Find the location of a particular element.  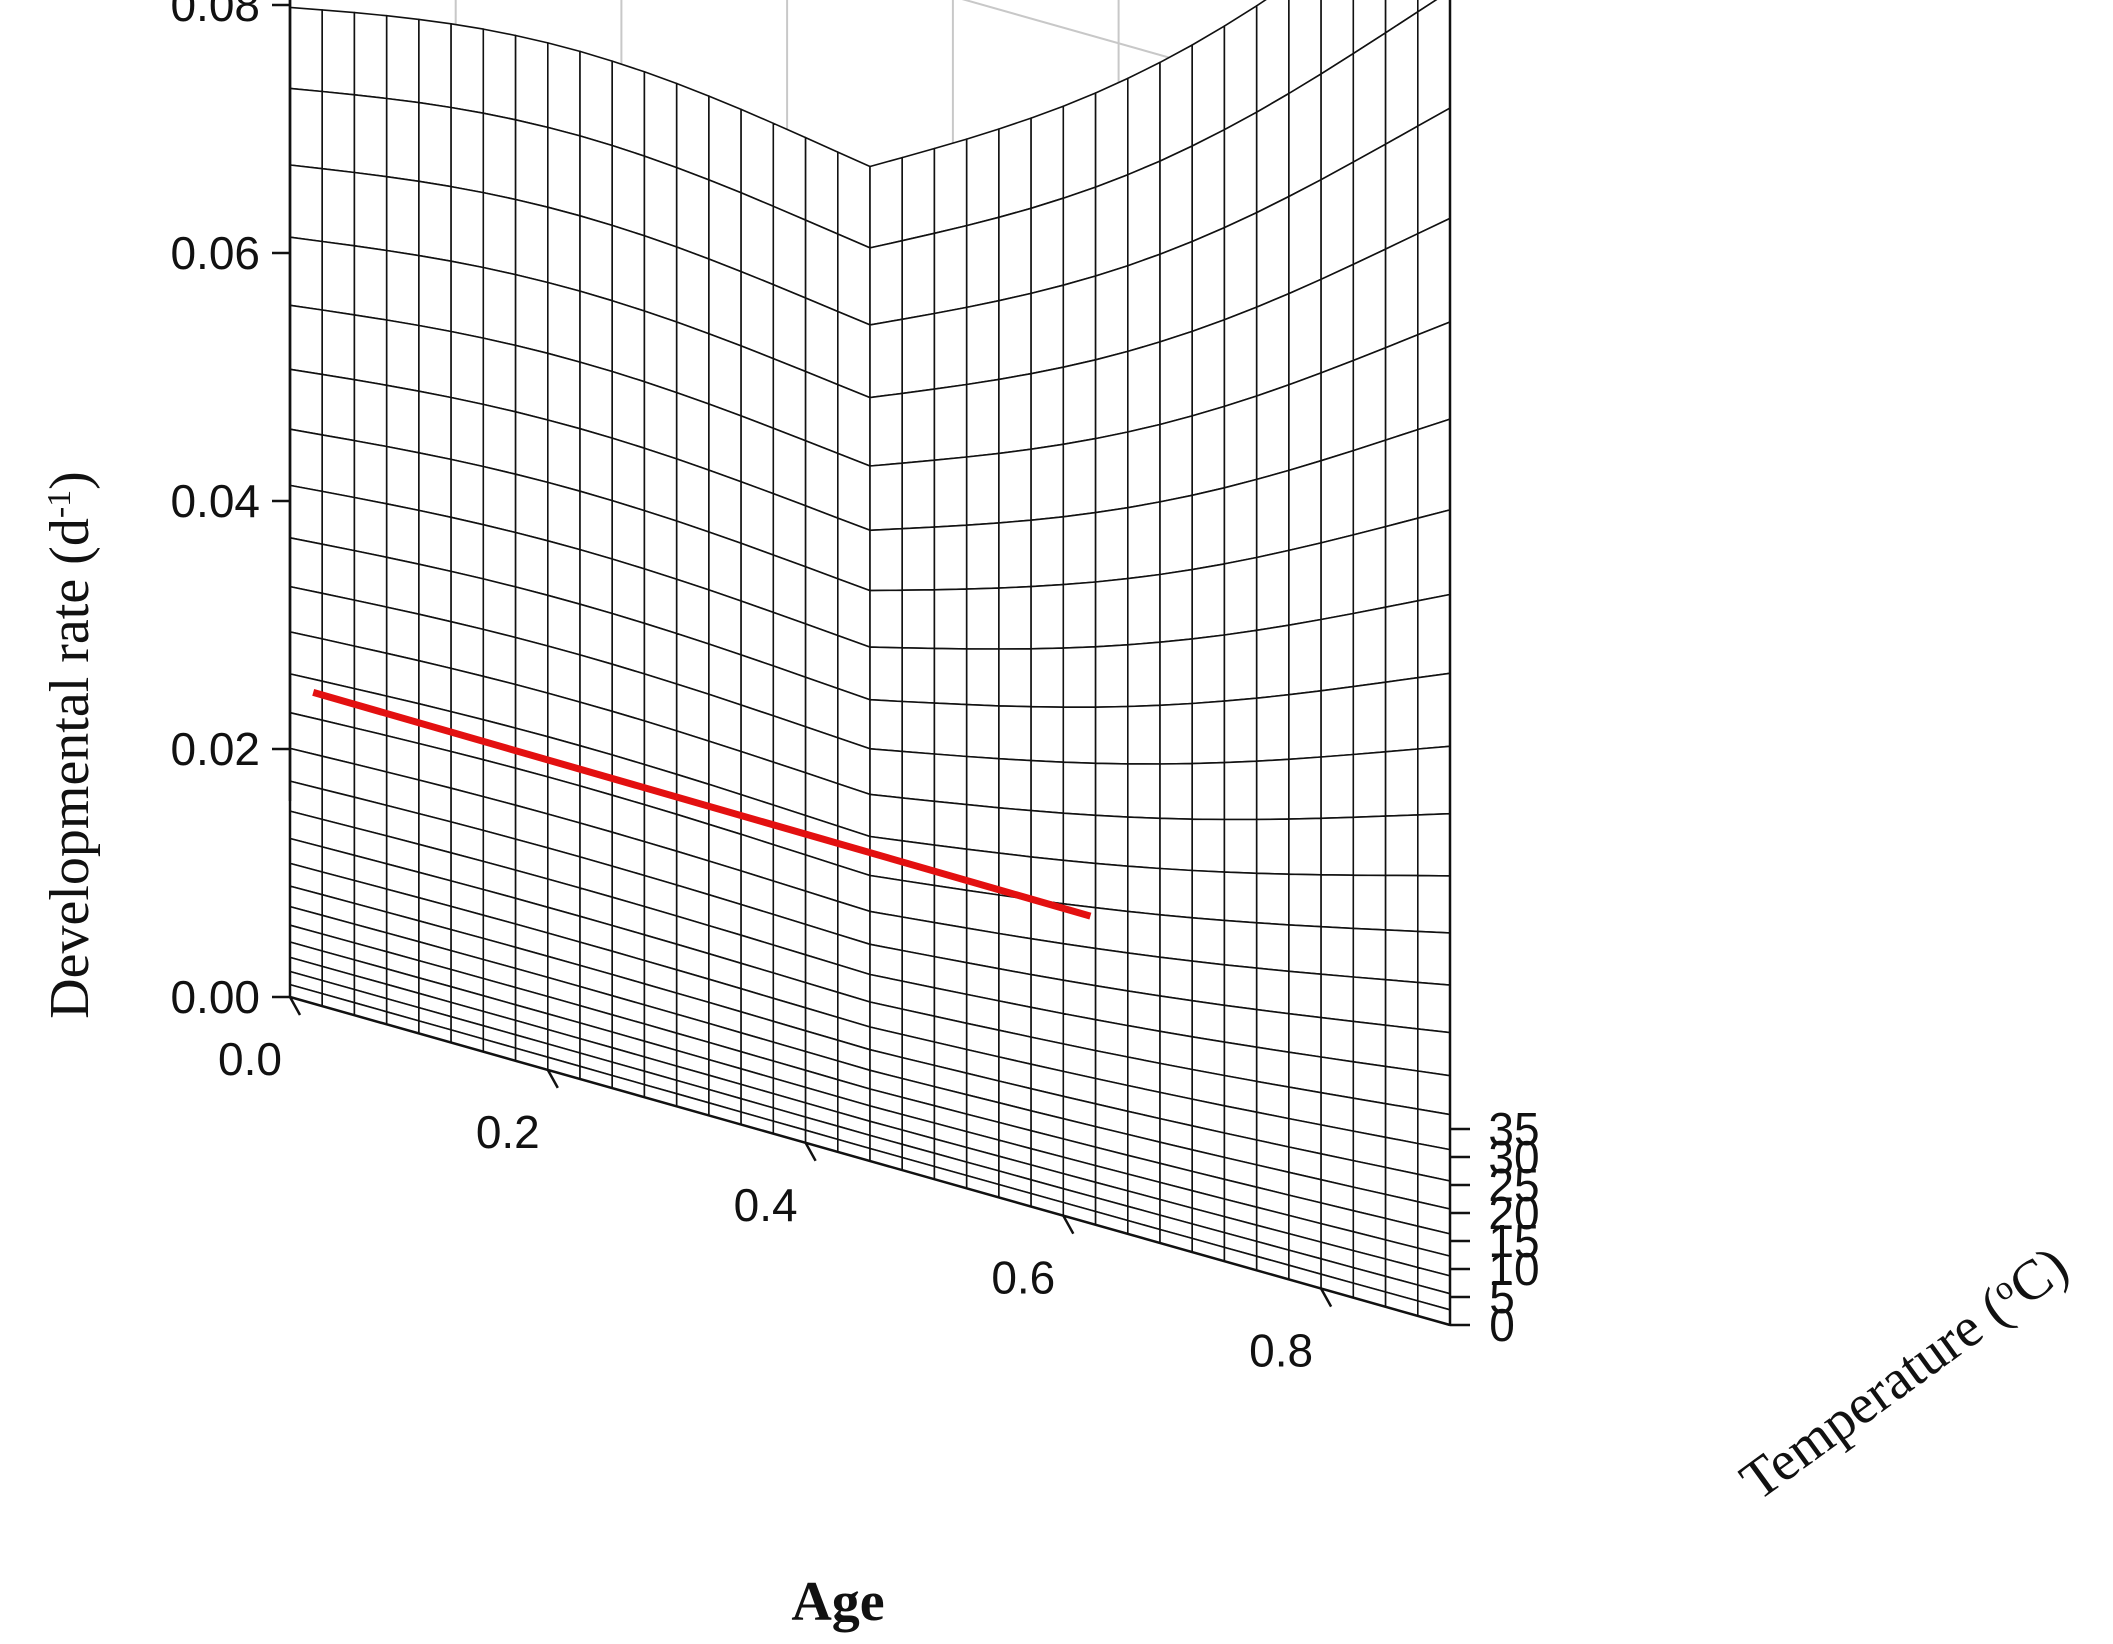

x-tick is located at coordinates (1068, 1225).